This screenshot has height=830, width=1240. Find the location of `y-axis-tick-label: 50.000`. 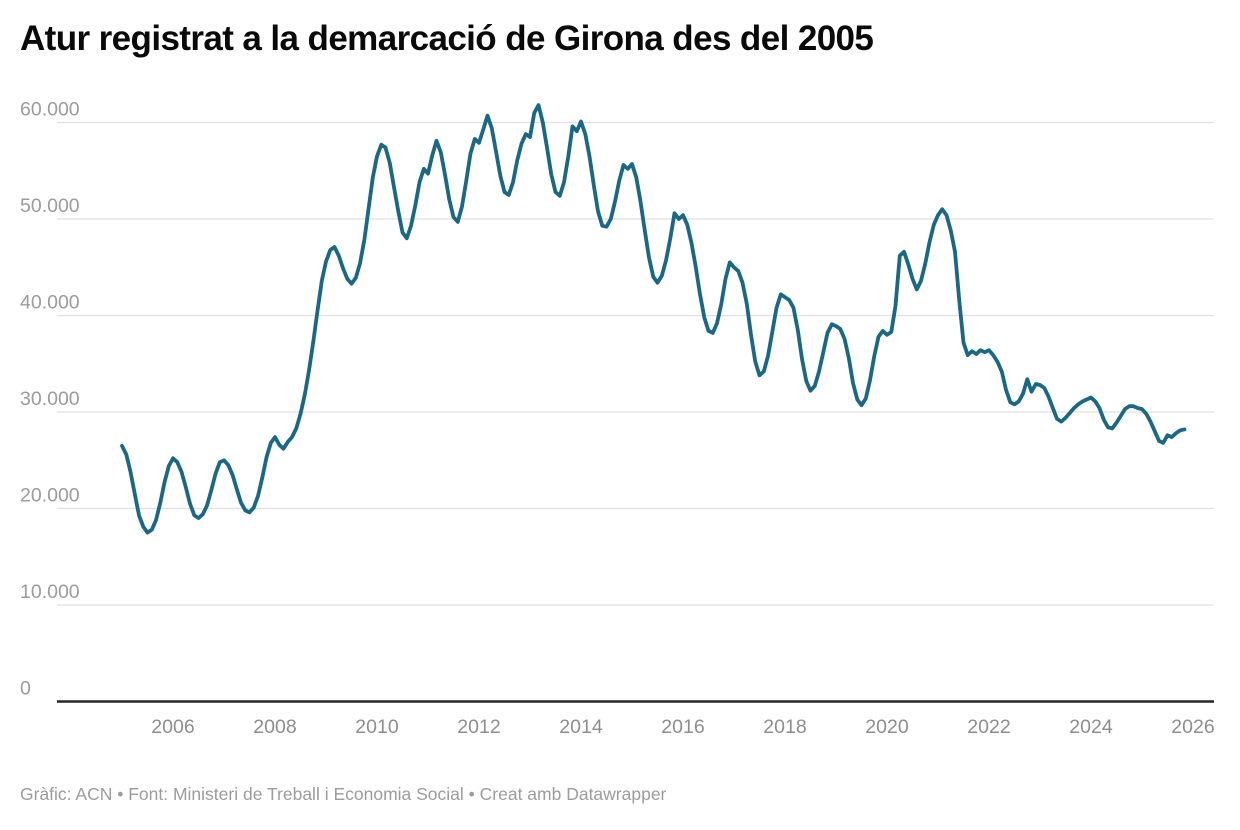

y-axis-tick-label: 50.000 is located at coordinates (50, 206).